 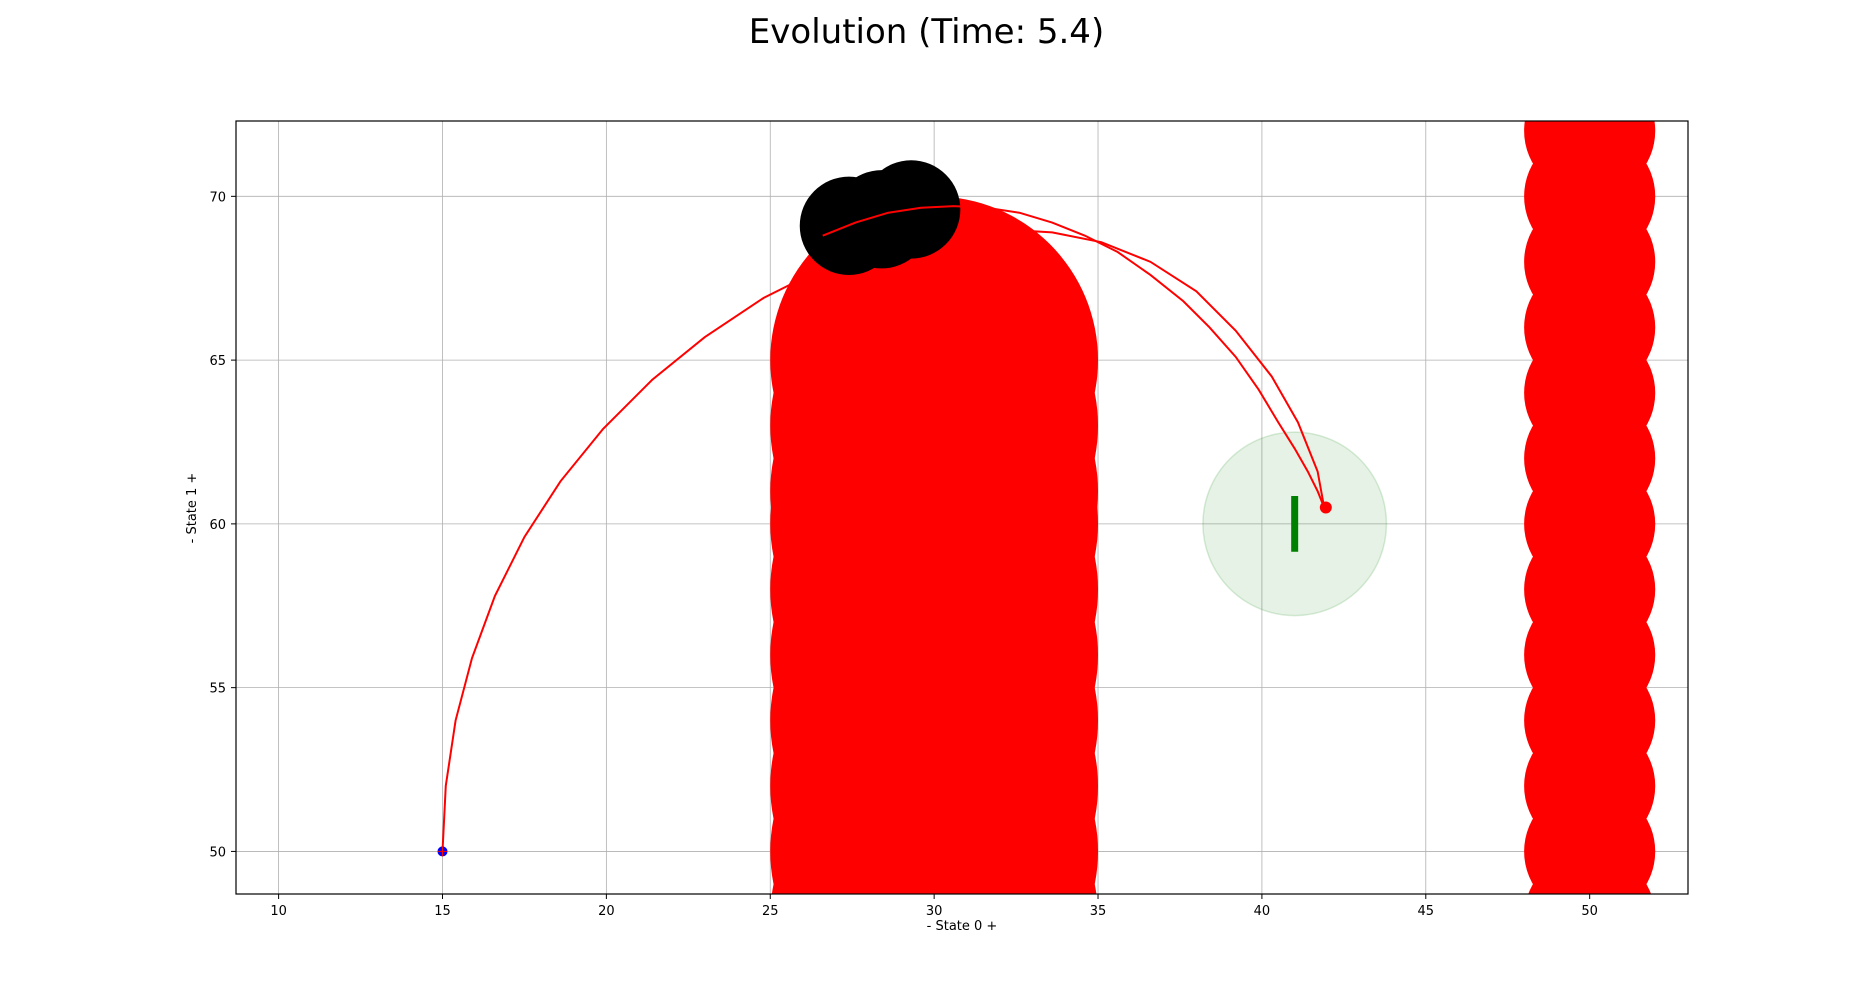 What do you see at coordinates (192, 508) in the screenshot?
I see `y-axis-label: - State 1 +` at bounding box center [192, 508].